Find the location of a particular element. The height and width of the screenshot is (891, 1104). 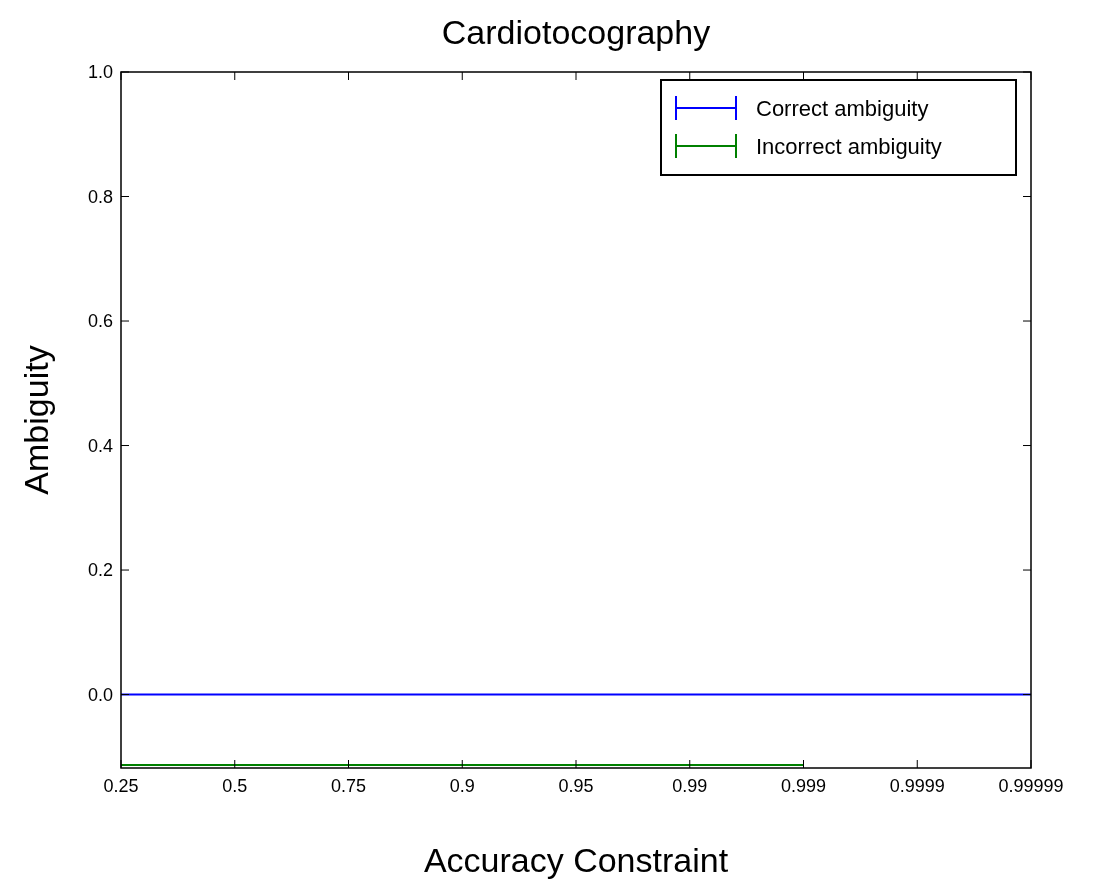

x-tick-label: 0.5 is located at coordinates (235, 786).